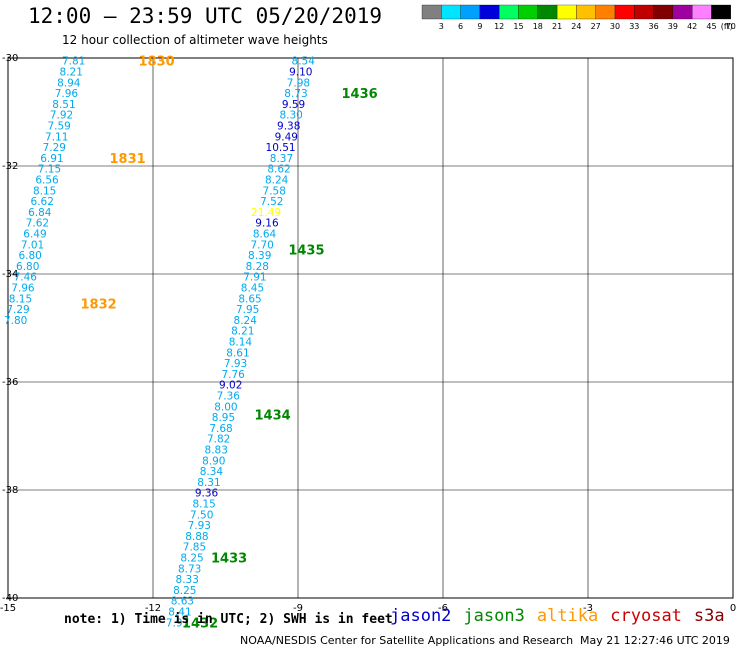 The image size is (740, 650). What do you see at coordinates (655, 640) in the screenshot?
I see `generated-timestamp: May 21 12:27:46 UTC 2019` at bounding box center [655, 640].